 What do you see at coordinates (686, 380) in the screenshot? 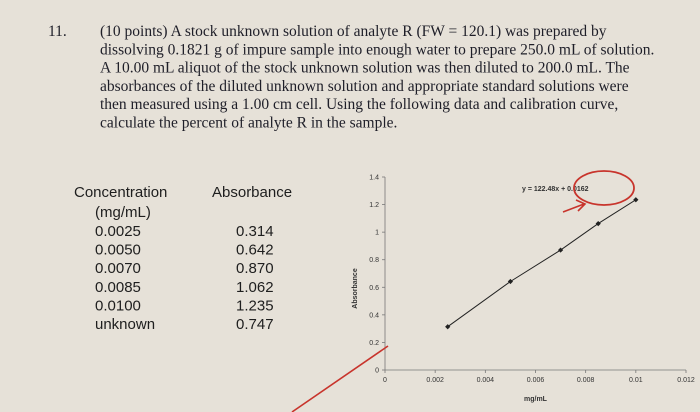
I see `x-tick-label: 0.012` at bounding box center [686, 380].